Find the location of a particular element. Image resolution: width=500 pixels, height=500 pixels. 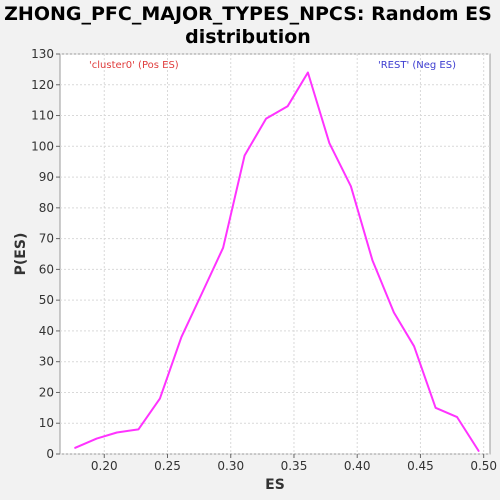

y-tick-label: 40 is located at coordinates (46, 331).